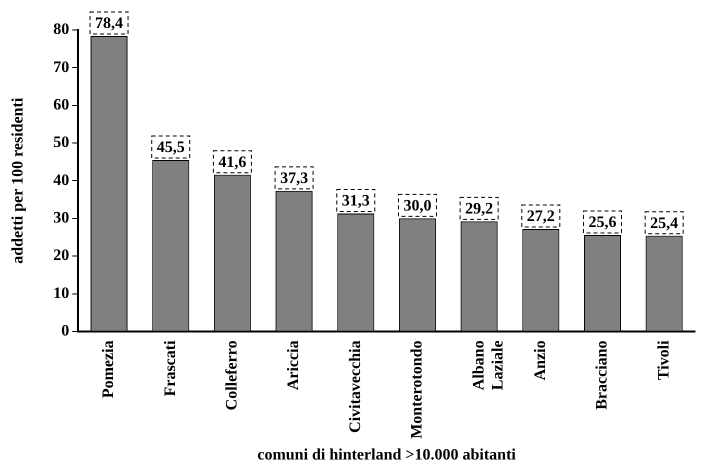  I want to click on y-tick-label: 80, so click(61, 29).